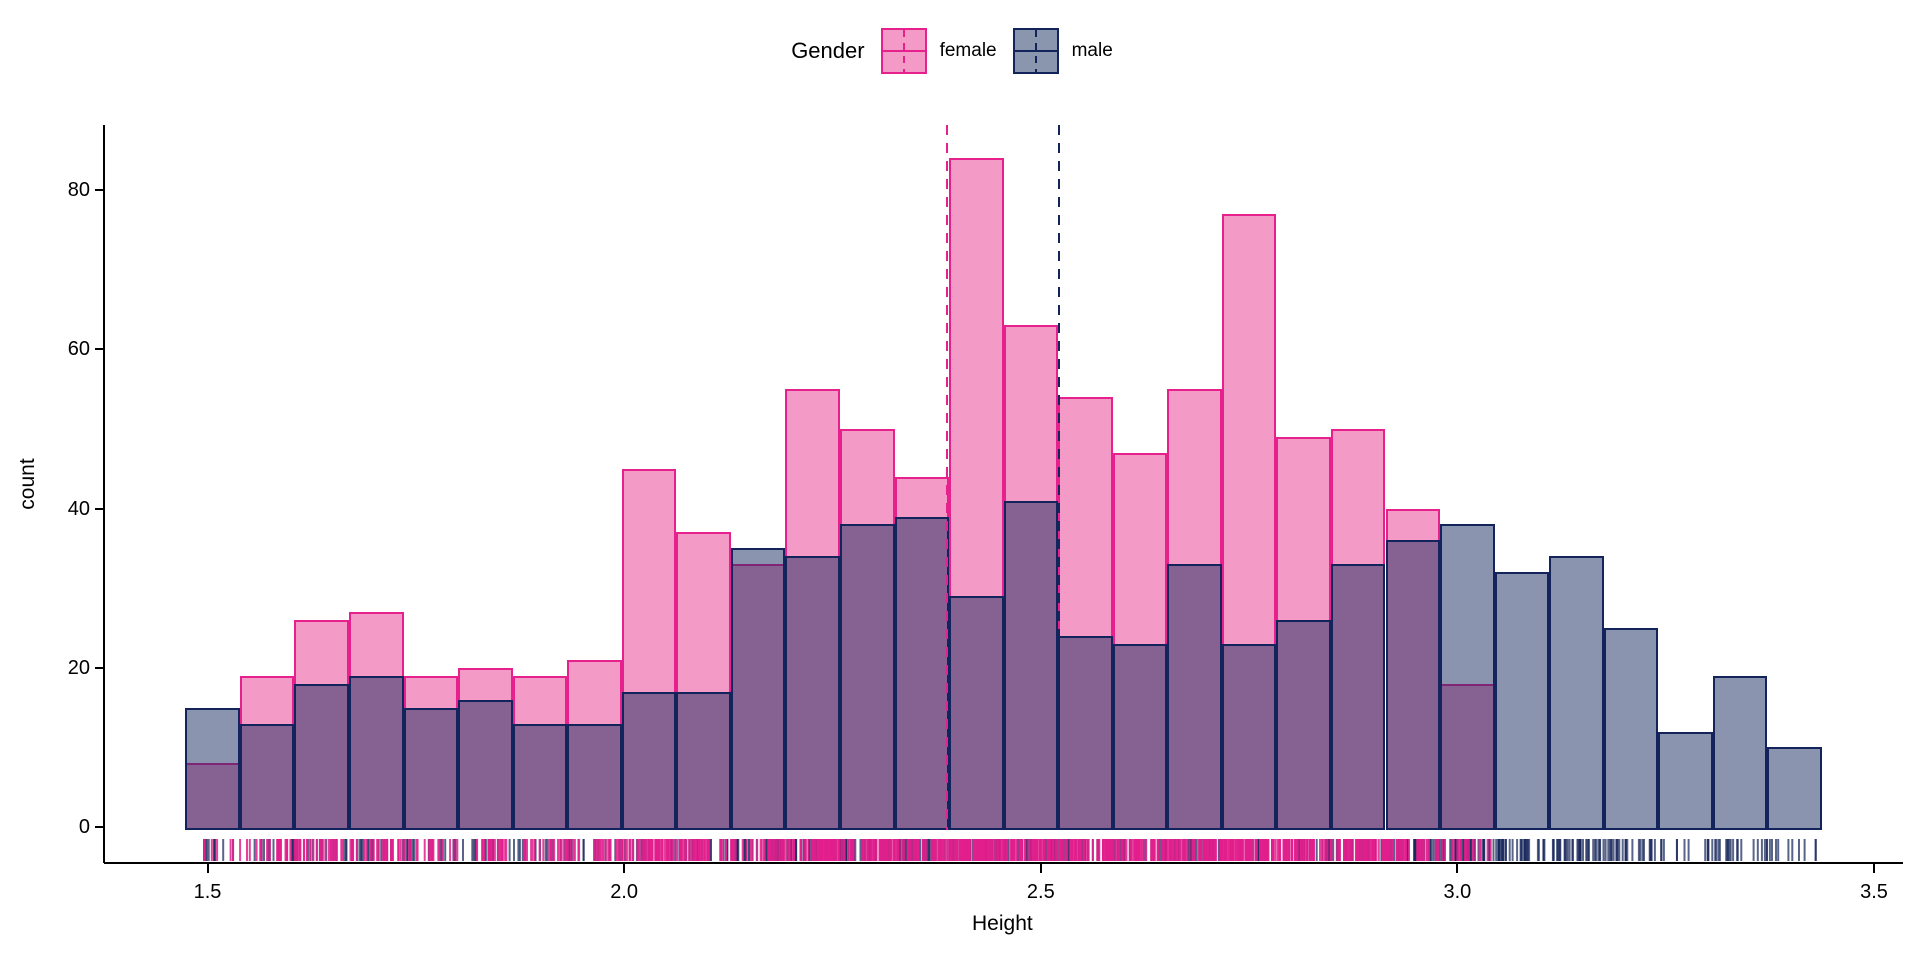 This screenshot has height=960, width=1920. What do you see at coordinates (1874, 892) in the screenshot?
I see `x-tick-label: 3.5` at bounding box center [1874, 892].